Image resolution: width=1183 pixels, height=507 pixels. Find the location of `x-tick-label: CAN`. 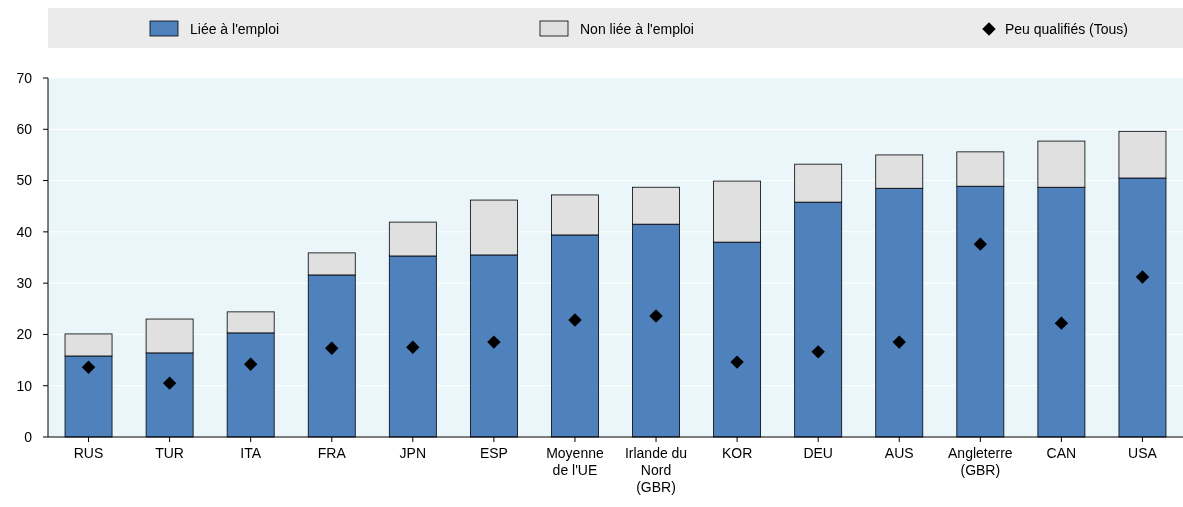

x-tick-label: CAN is located at coordinates (1061, 453).